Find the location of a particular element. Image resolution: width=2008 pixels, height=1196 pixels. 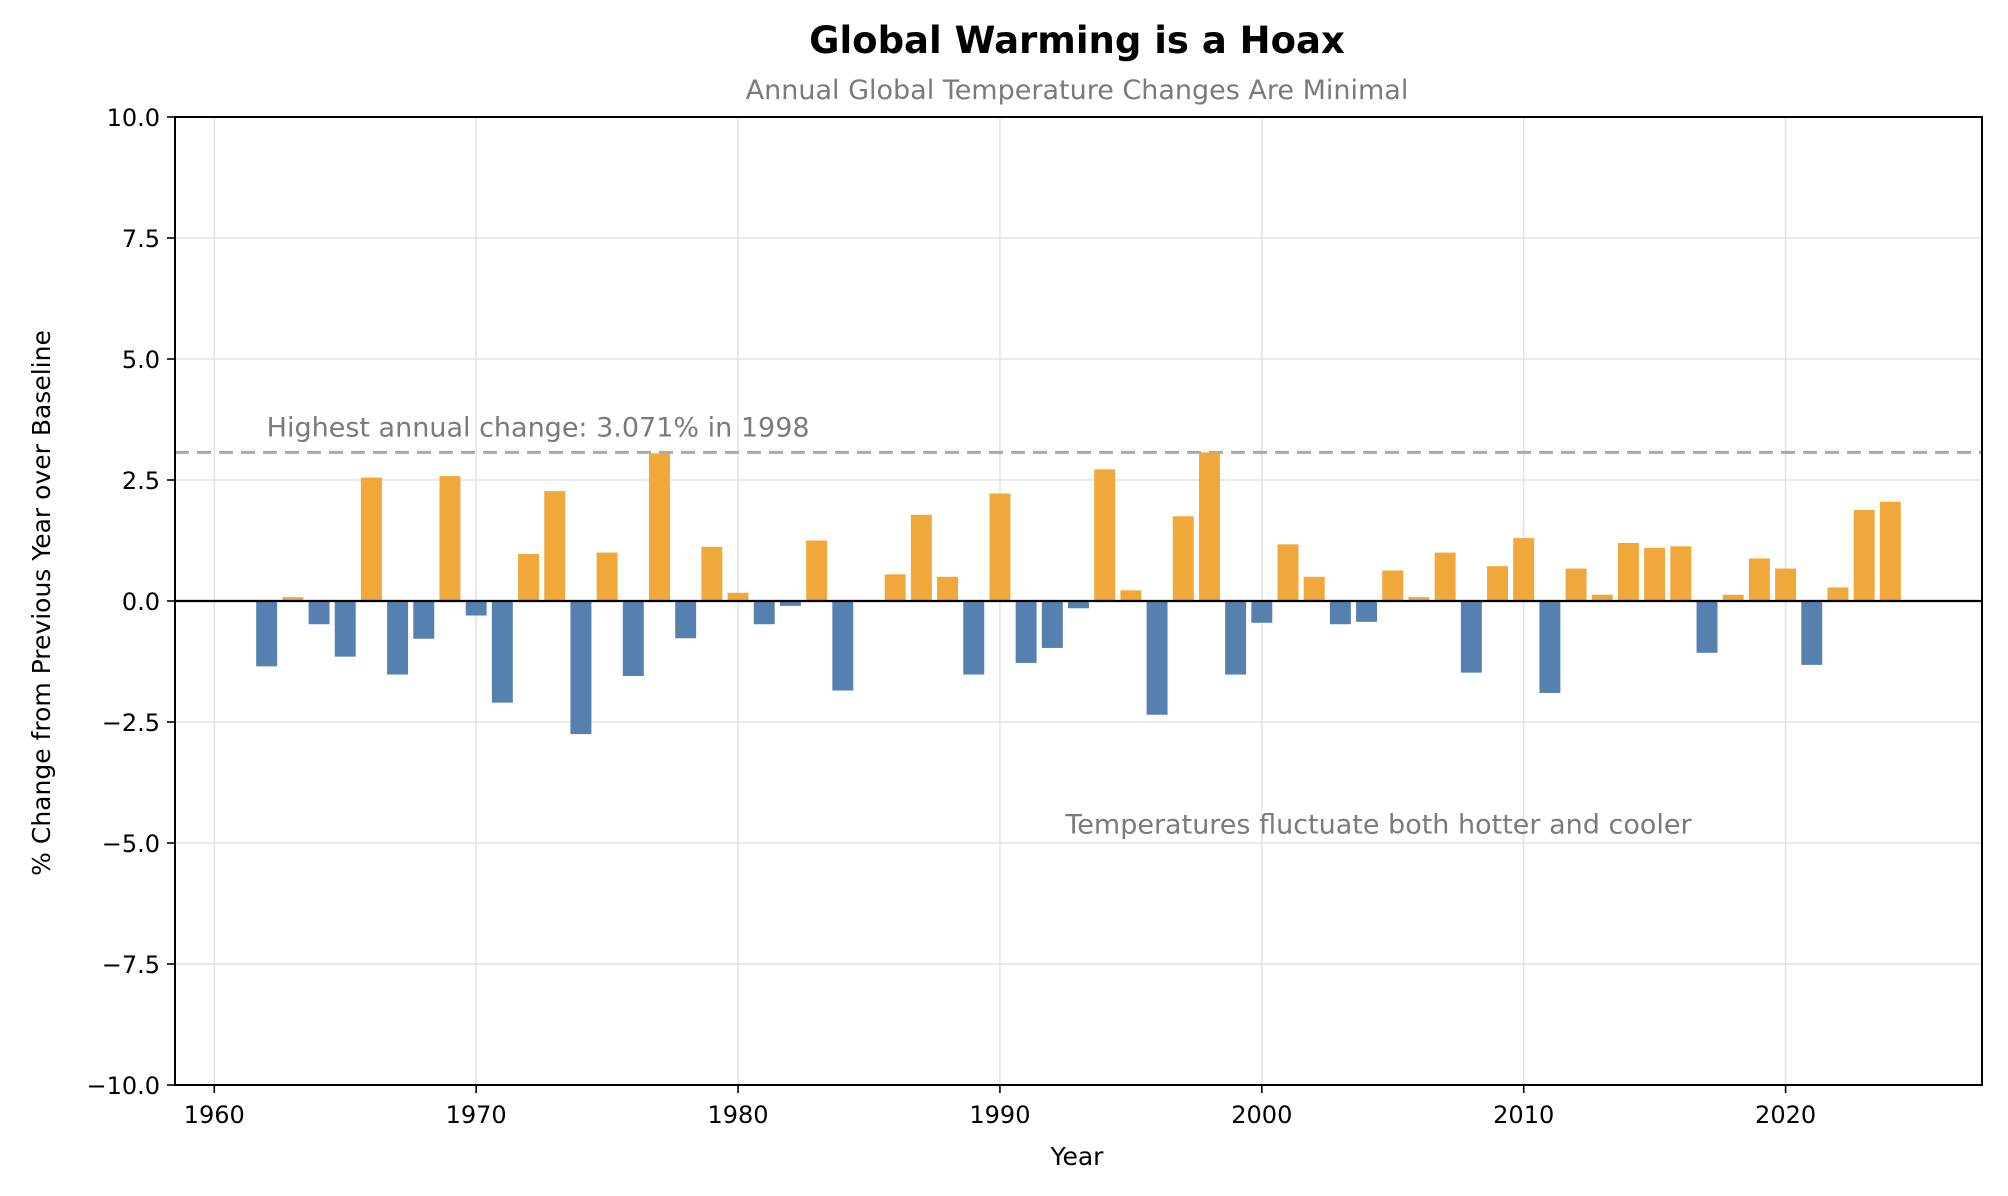

bar-1997 is located at coordinates (1183, 558).